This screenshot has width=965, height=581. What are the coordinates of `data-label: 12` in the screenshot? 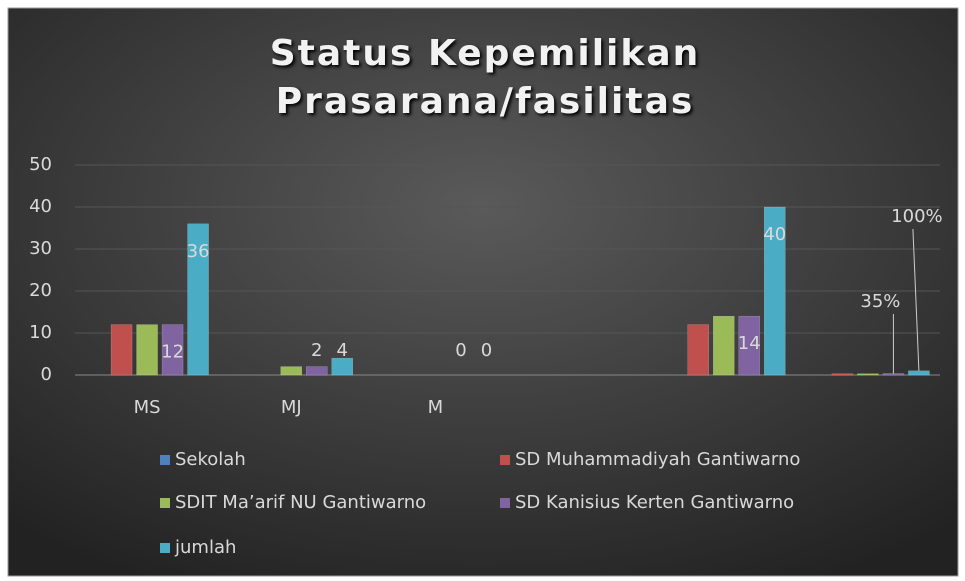 It's located at (172, 352).